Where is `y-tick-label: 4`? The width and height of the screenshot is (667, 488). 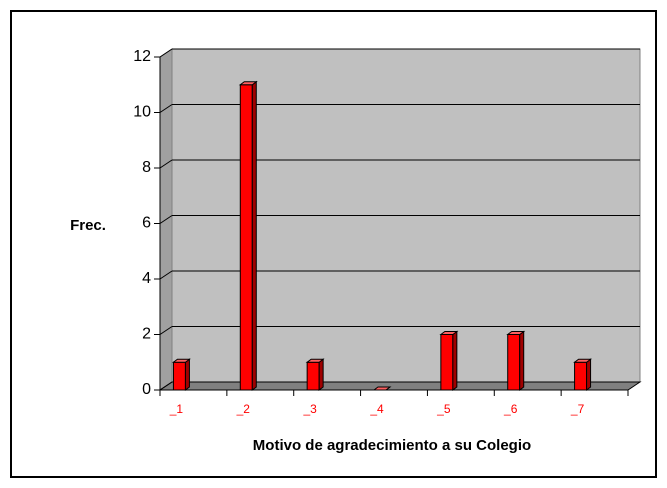
y-tick-label: 4 is located at coordinates (146, 278).